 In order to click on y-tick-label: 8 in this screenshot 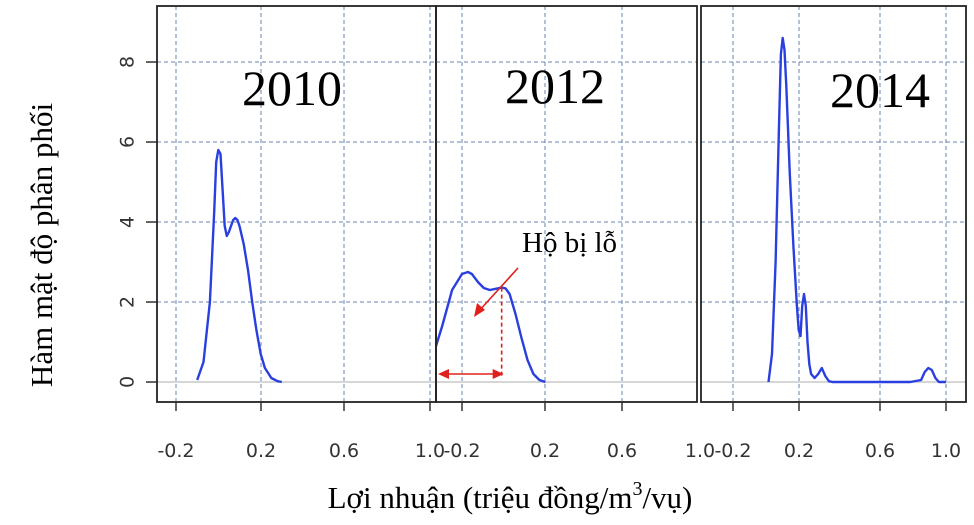, I will do `click(128, 62)`.